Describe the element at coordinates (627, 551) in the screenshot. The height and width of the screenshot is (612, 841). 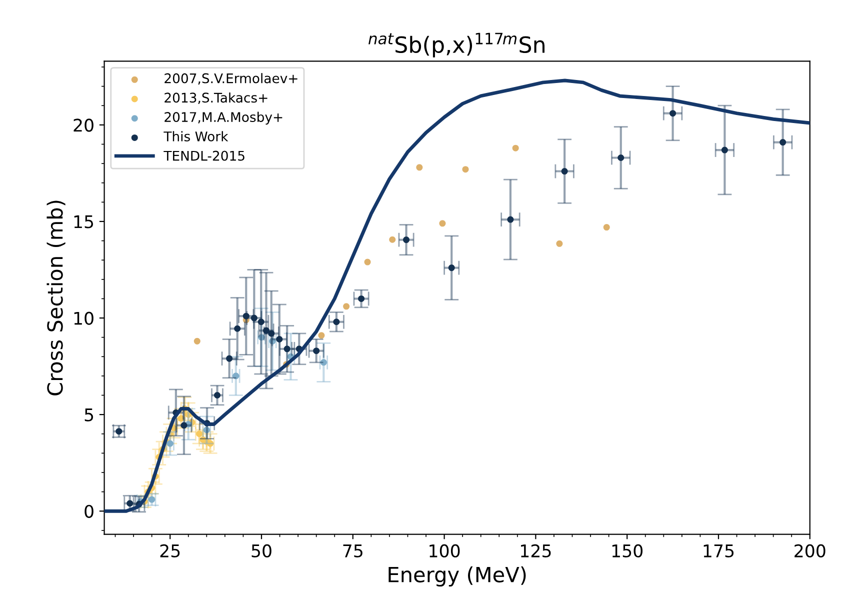
I see `x-tick-label: 150` at that location.